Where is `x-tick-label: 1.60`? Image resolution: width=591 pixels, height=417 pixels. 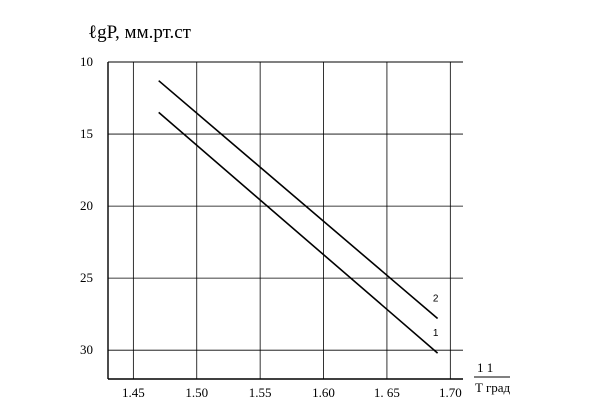
x-tick-label: 1.60 is located at coordinates (323, 392).